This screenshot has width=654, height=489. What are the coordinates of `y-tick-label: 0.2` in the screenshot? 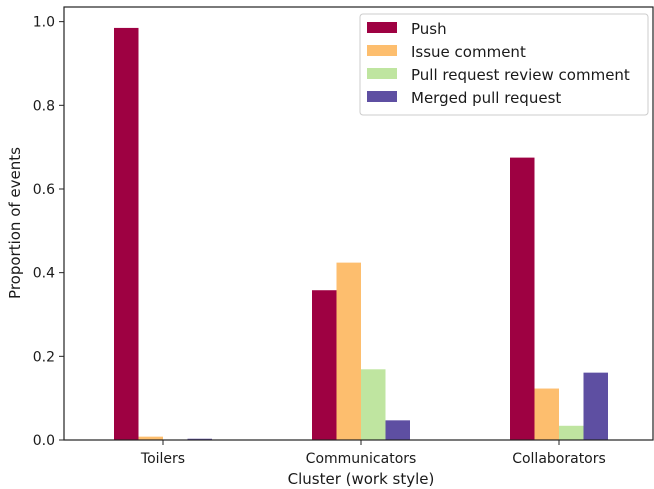 It's located at (44, 357).